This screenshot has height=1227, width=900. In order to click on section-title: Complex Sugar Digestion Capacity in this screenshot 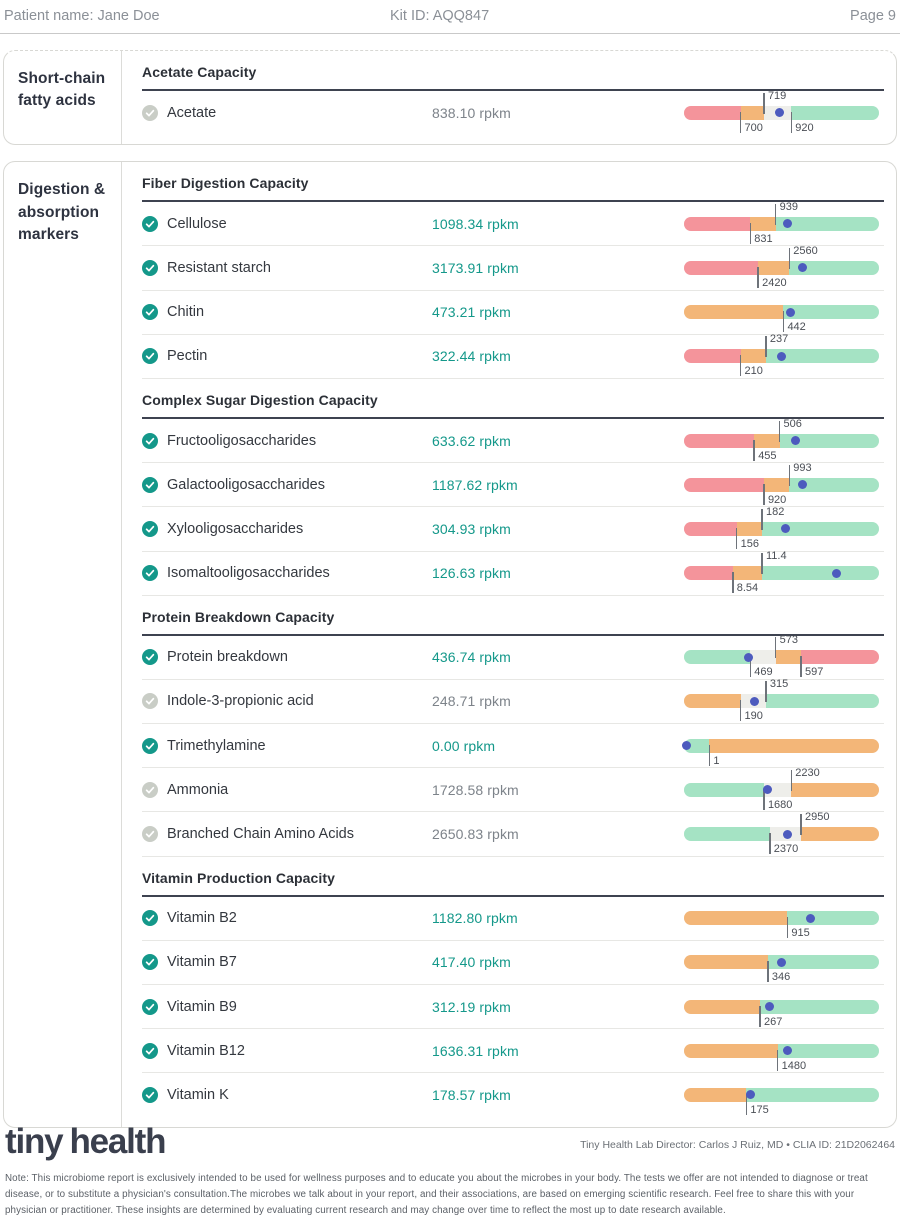, I will do `click(260, 399)`.